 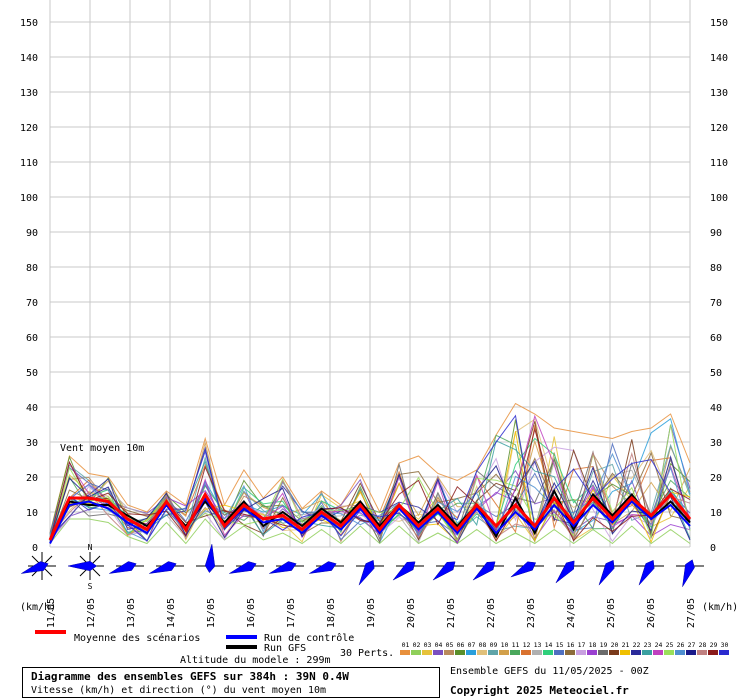 I want to click on x-tick-label: 25/05, so click(x=611, y=613).